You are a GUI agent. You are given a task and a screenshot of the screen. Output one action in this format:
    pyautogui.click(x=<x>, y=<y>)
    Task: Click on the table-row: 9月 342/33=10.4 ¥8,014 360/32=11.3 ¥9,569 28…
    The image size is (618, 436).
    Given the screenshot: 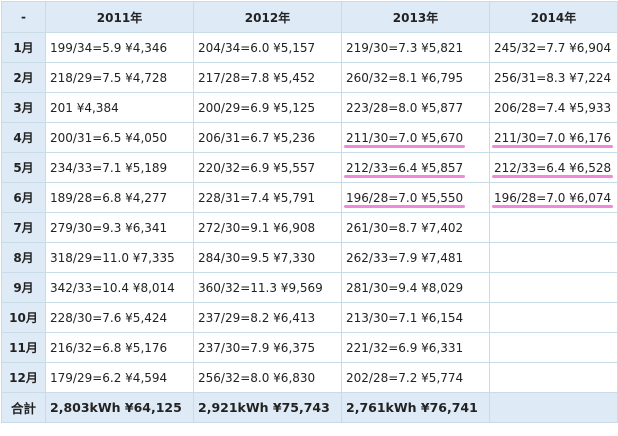 What is the action you would take?
    pyautogui.click(x=309, y=287)
    